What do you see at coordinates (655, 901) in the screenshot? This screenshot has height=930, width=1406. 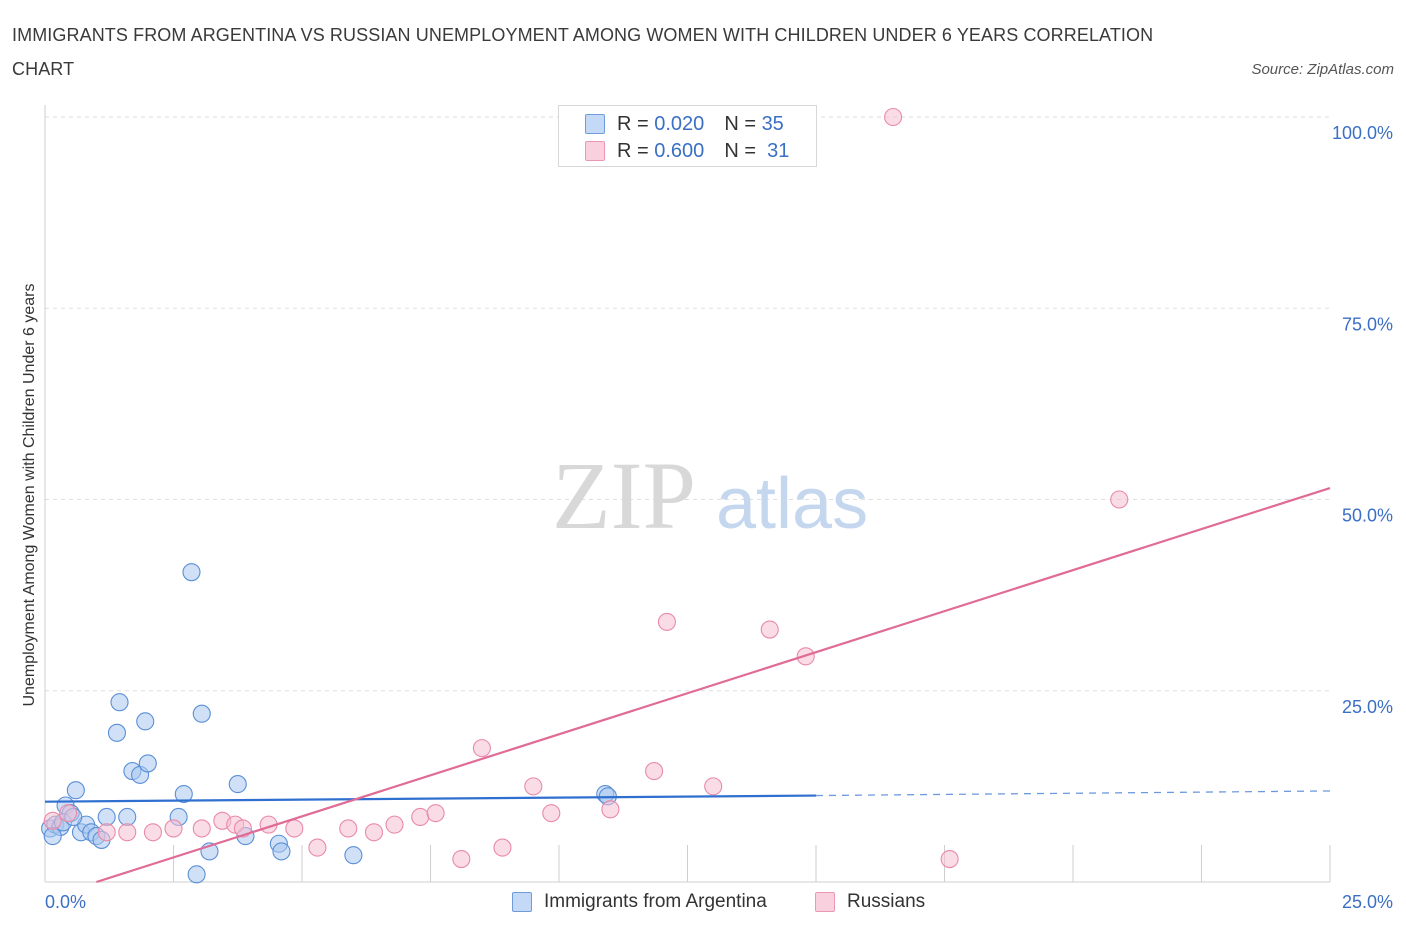 I see `legend-label: Immigrants from Argentina` at bounding box center [655, 901].